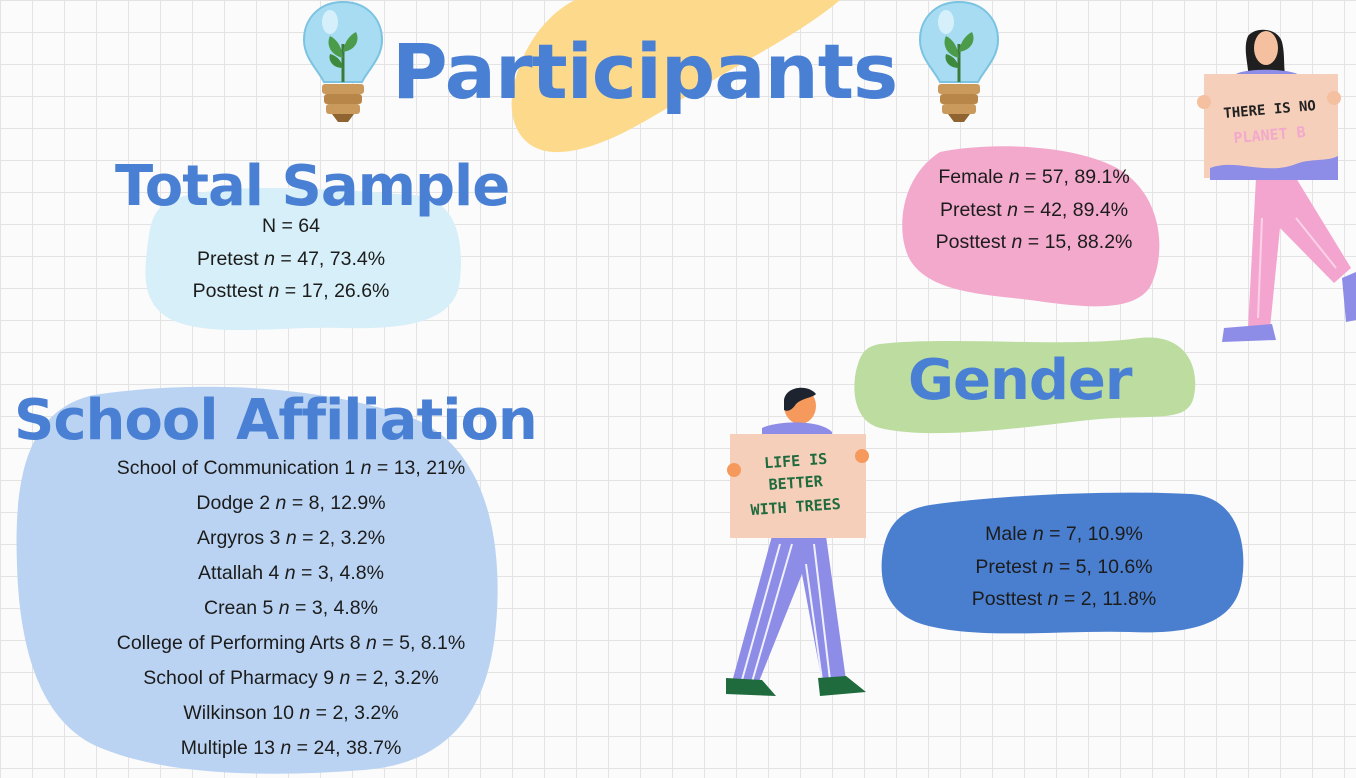 The image size is (1356, 778). What do you see at coordinates (291, 291) in the screenshot?
I see `total-sample-line: Posttest n = 17, 26.6%` at bounding box center [291, 291].